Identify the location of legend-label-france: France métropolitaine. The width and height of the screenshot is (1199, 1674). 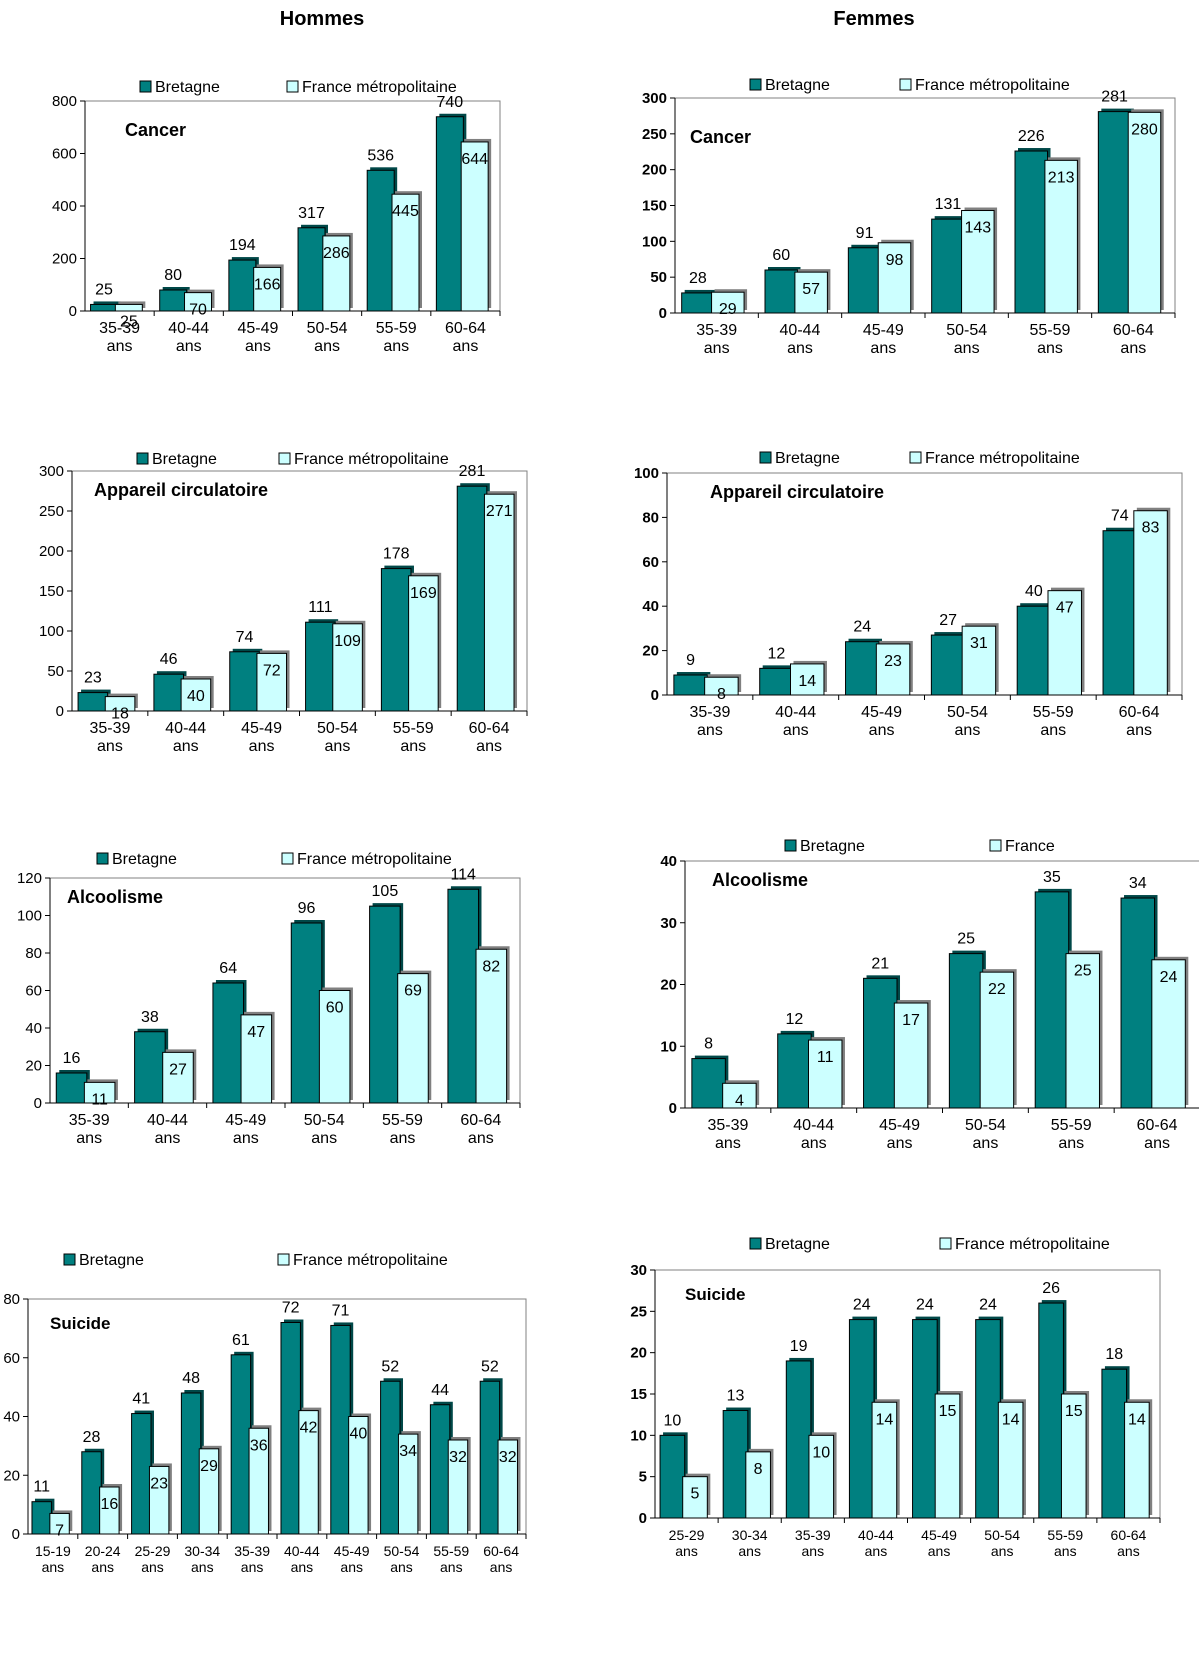
(371, 459).